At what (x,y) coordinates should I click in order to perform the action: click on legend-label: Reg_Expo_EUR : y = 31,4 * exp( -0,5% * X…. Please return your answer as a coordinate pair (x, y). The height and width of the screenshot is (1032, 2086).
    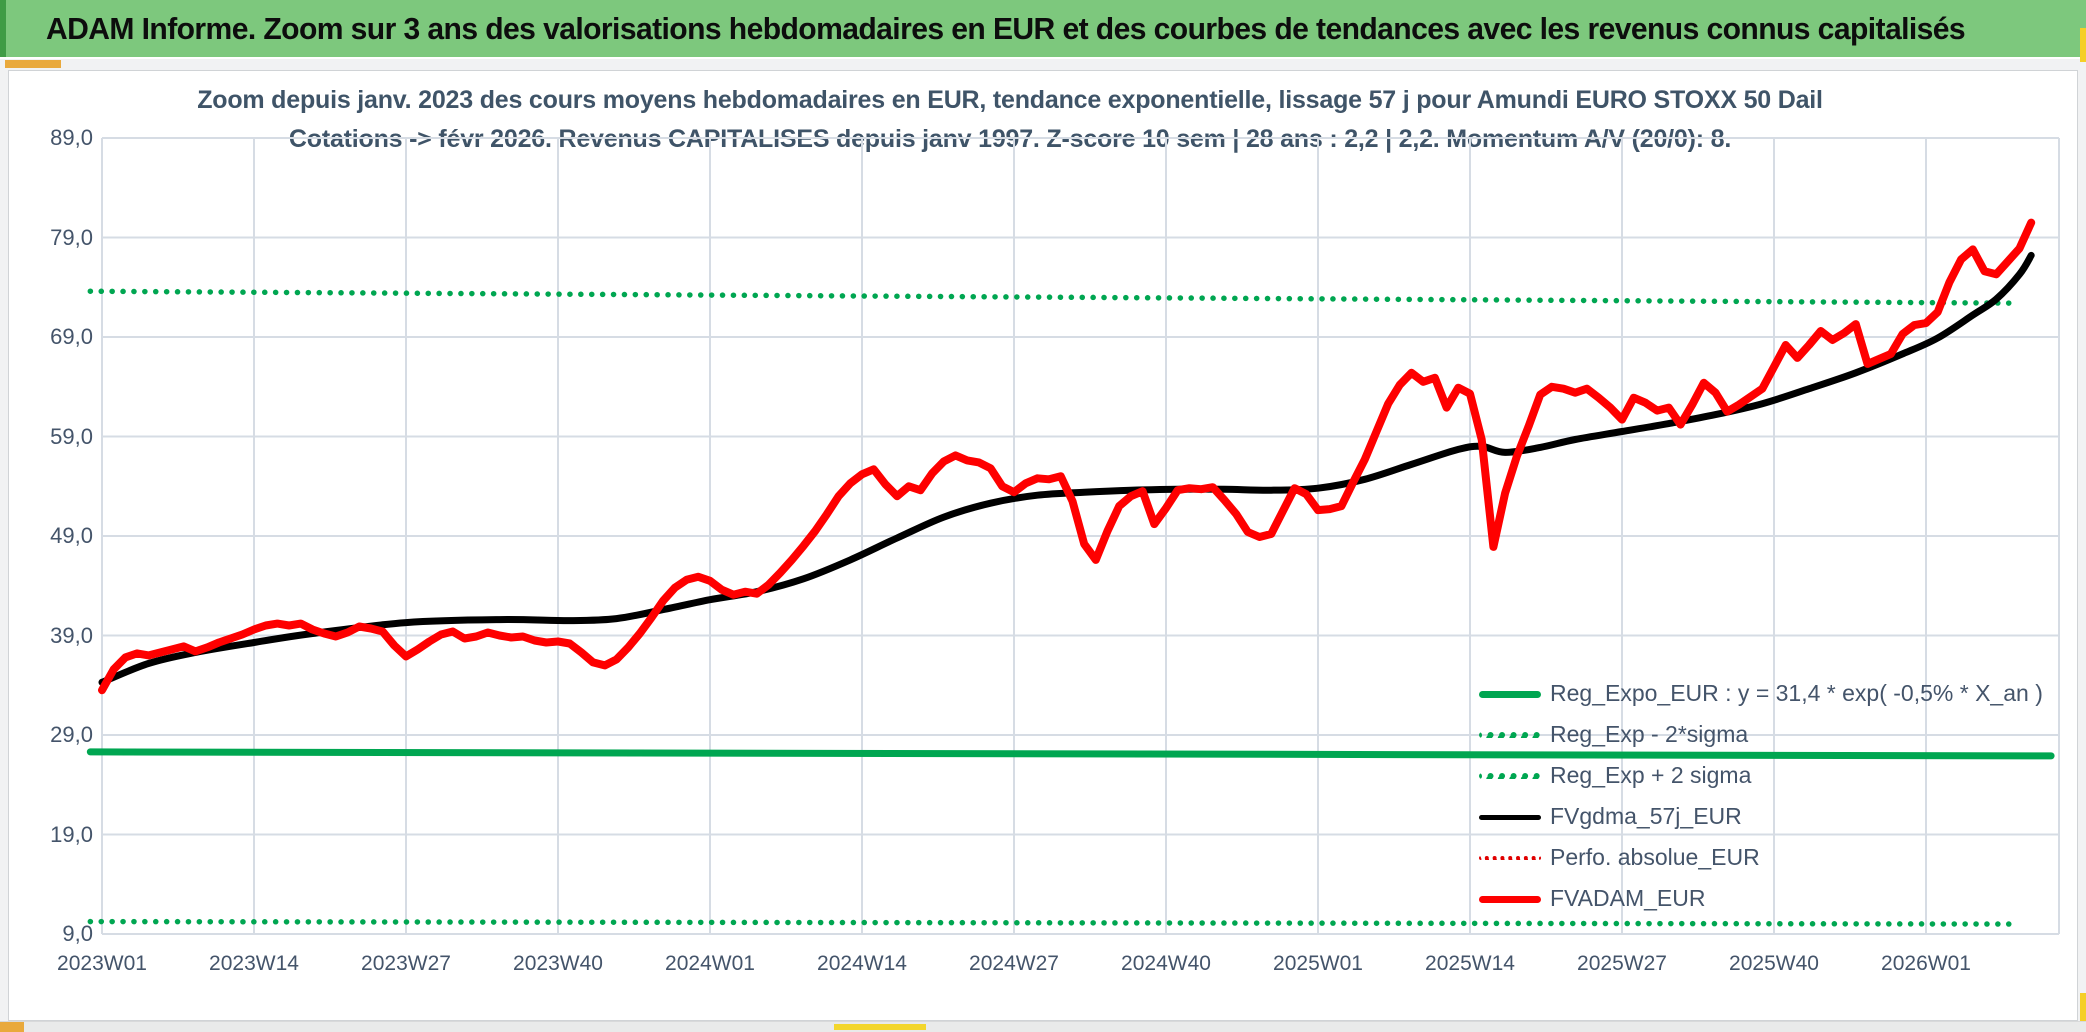
    Looking at the image, I should click on (1796, 693).